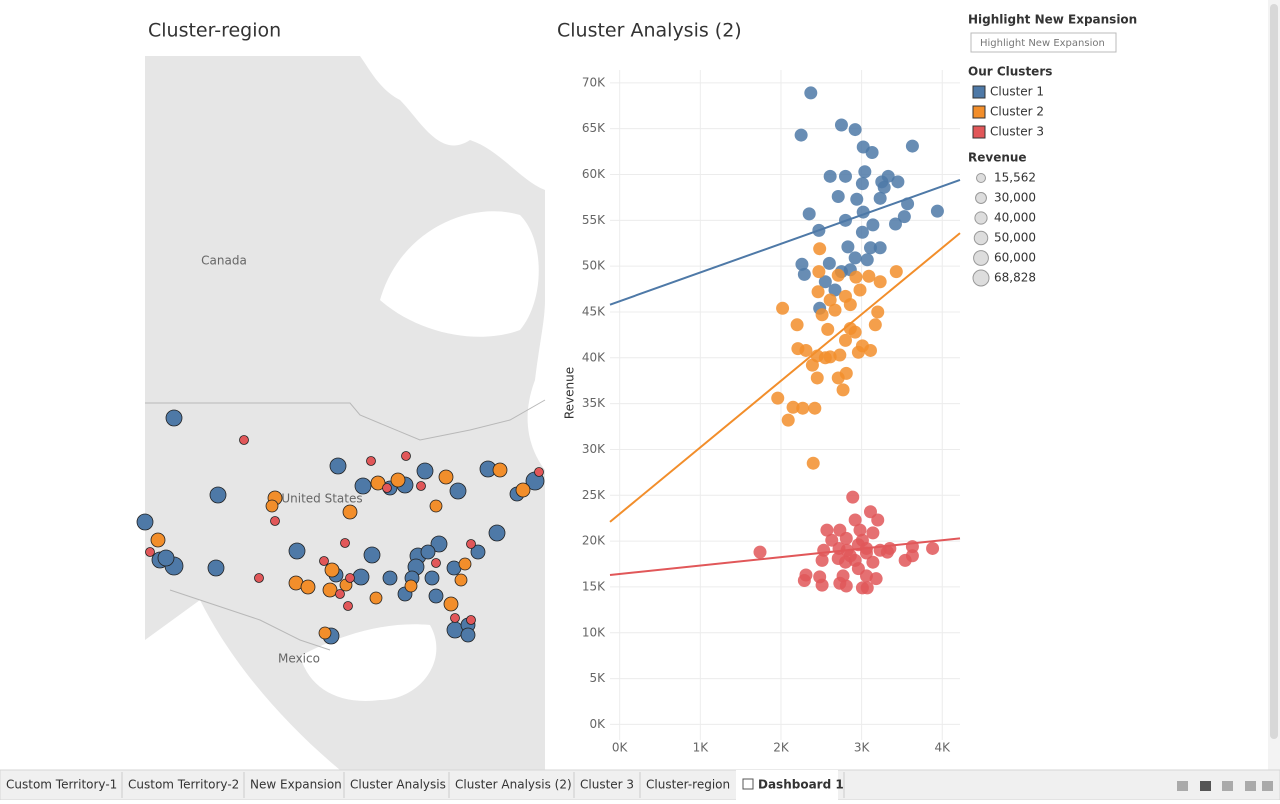 This screenshot has width=1280, height=804. Describe the element at coordinates (979, 132) in the screenshot. I see `legend-swatch` at that location.